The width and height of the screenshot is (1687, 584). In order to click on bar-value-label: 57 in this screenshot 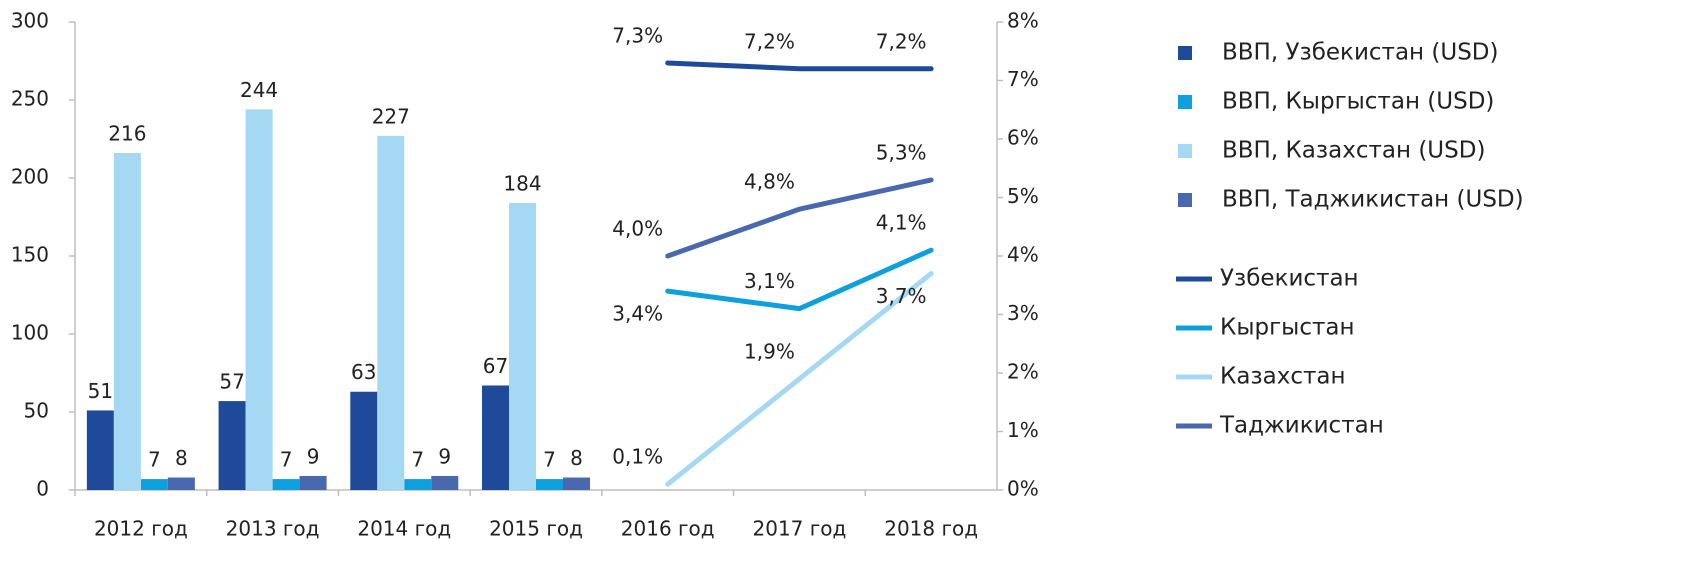, I will do `click(231, 382)`.